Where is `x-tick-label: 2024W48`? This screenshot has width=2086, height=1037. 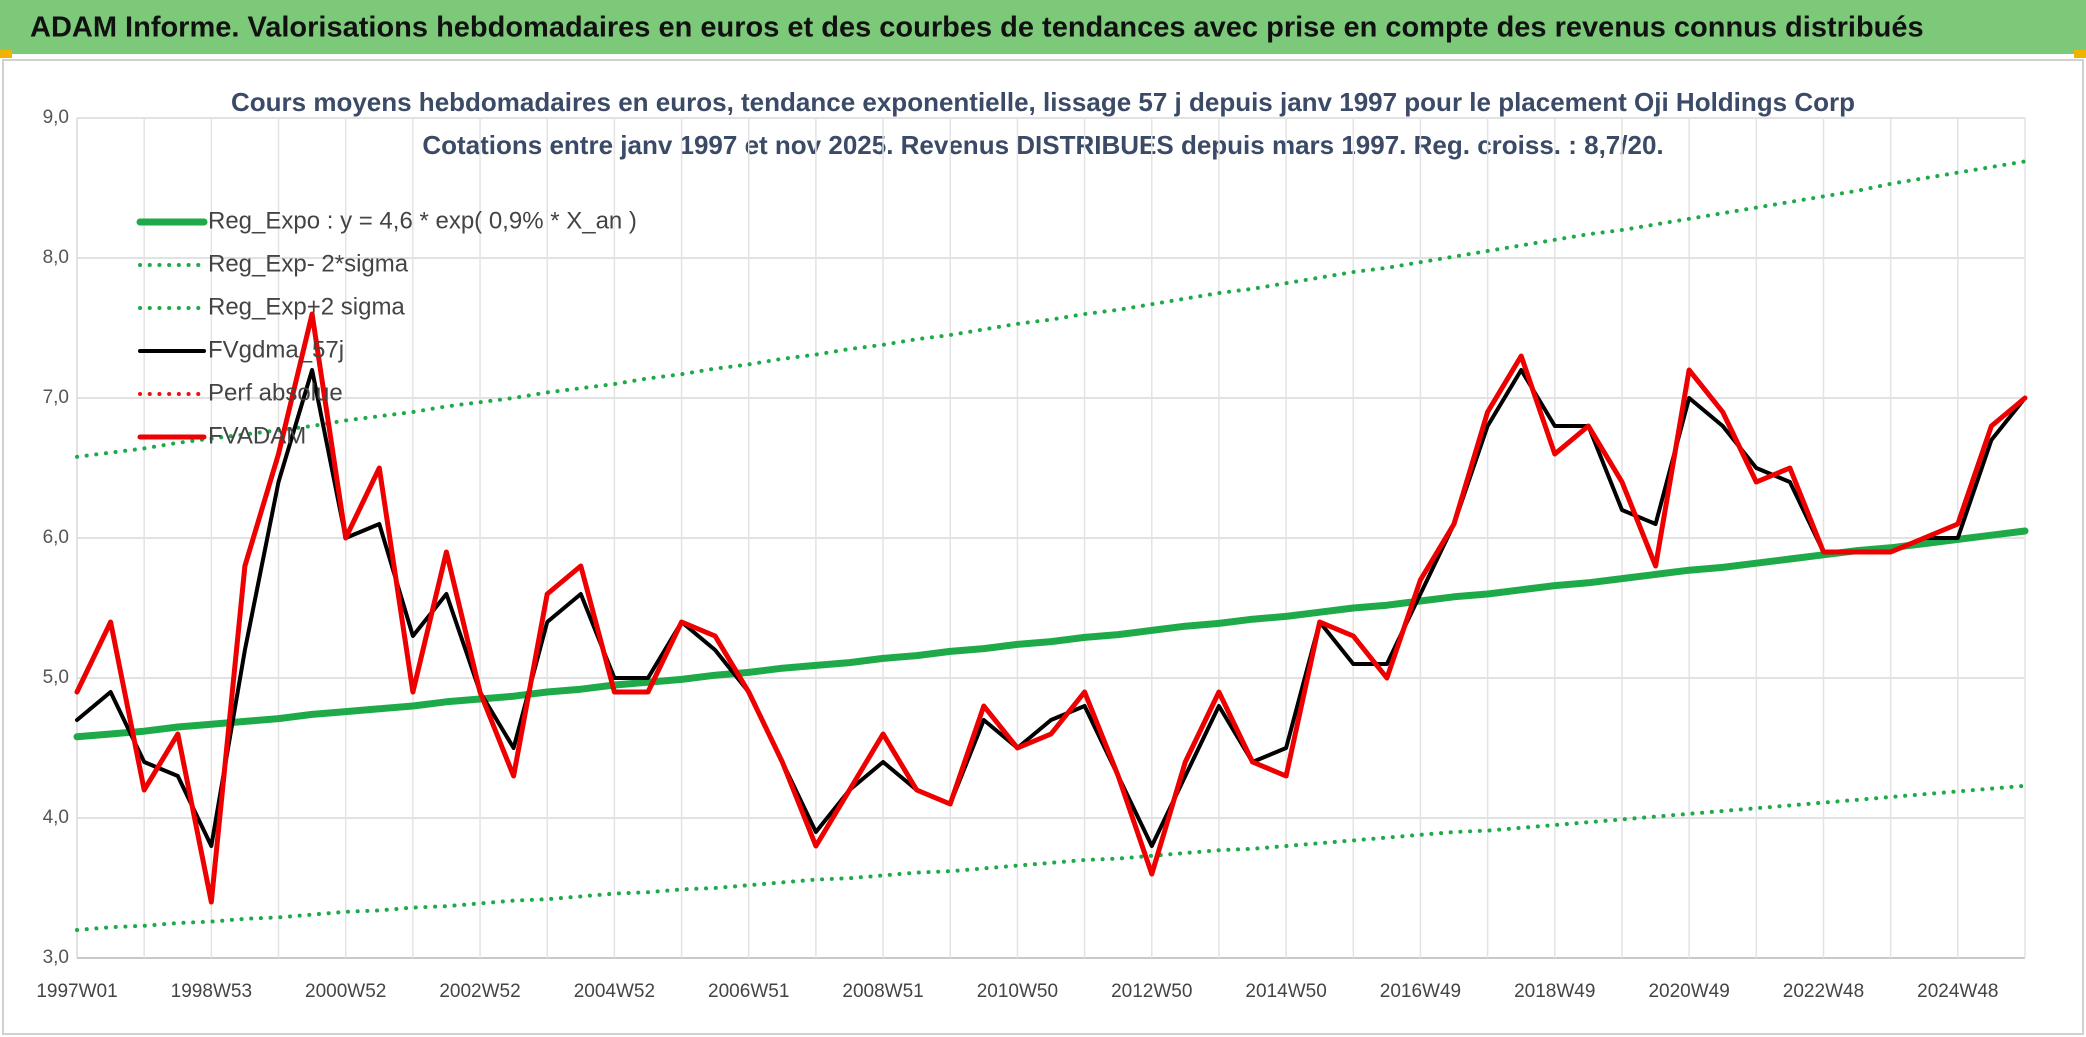
x-tick-label: 2024W48 is located at coordinates (1957, 991).